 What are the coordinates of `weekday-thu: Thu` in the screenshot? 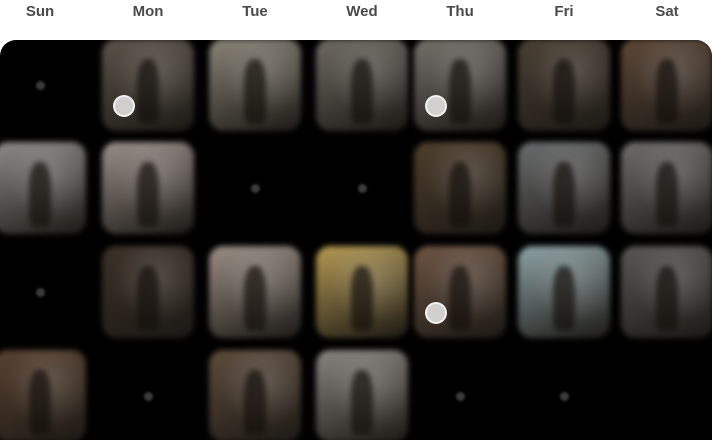 It's located at (460, 11).